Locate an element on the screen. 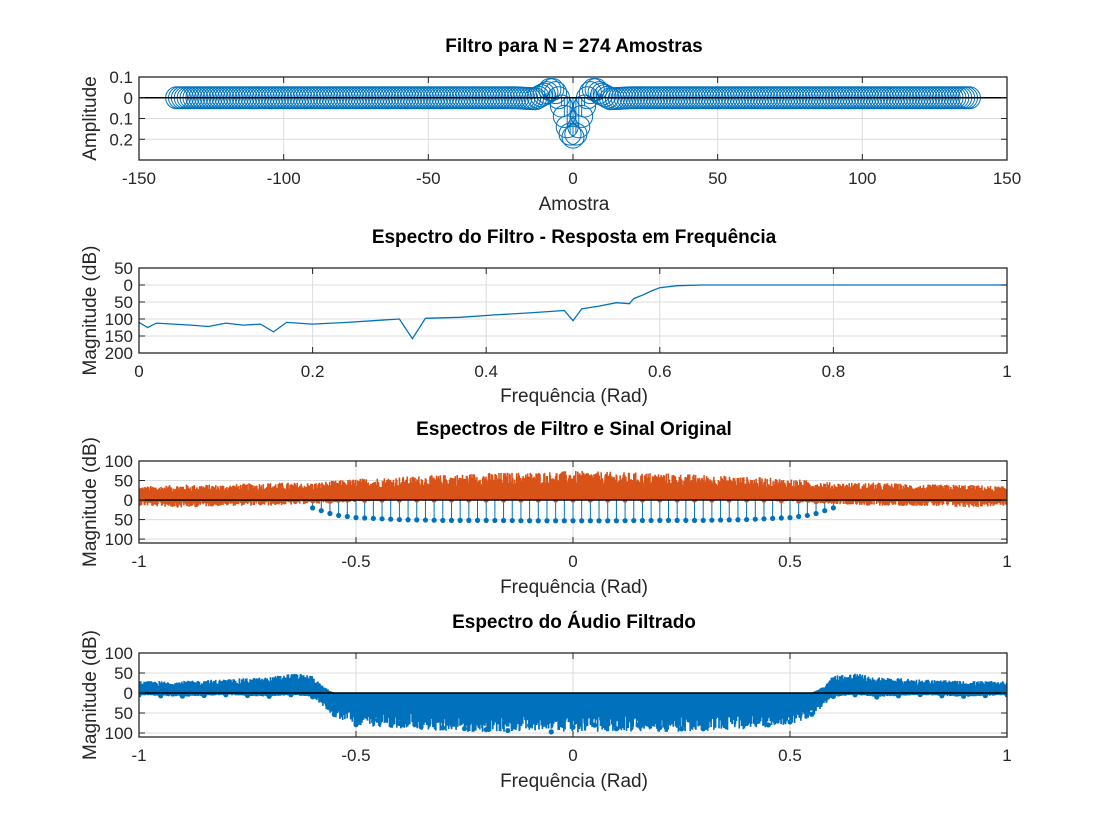 The height and width of the screenshot is (830, 1110). x-axis-label: Frequência (Rad) is located at coordinates (574, 587).